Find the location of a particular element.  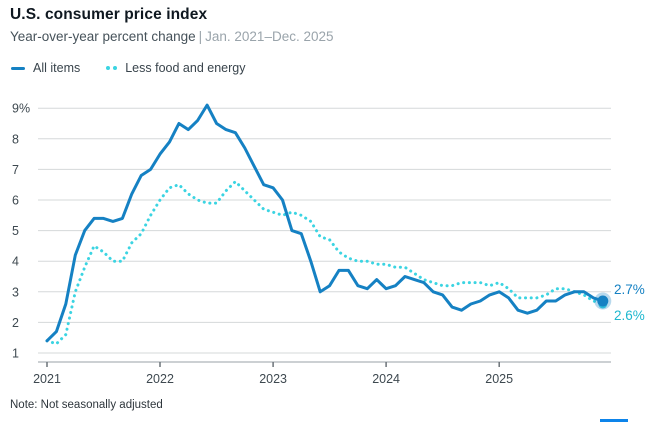

x-axis-label: 2025 is located at coordinates (499, 379).